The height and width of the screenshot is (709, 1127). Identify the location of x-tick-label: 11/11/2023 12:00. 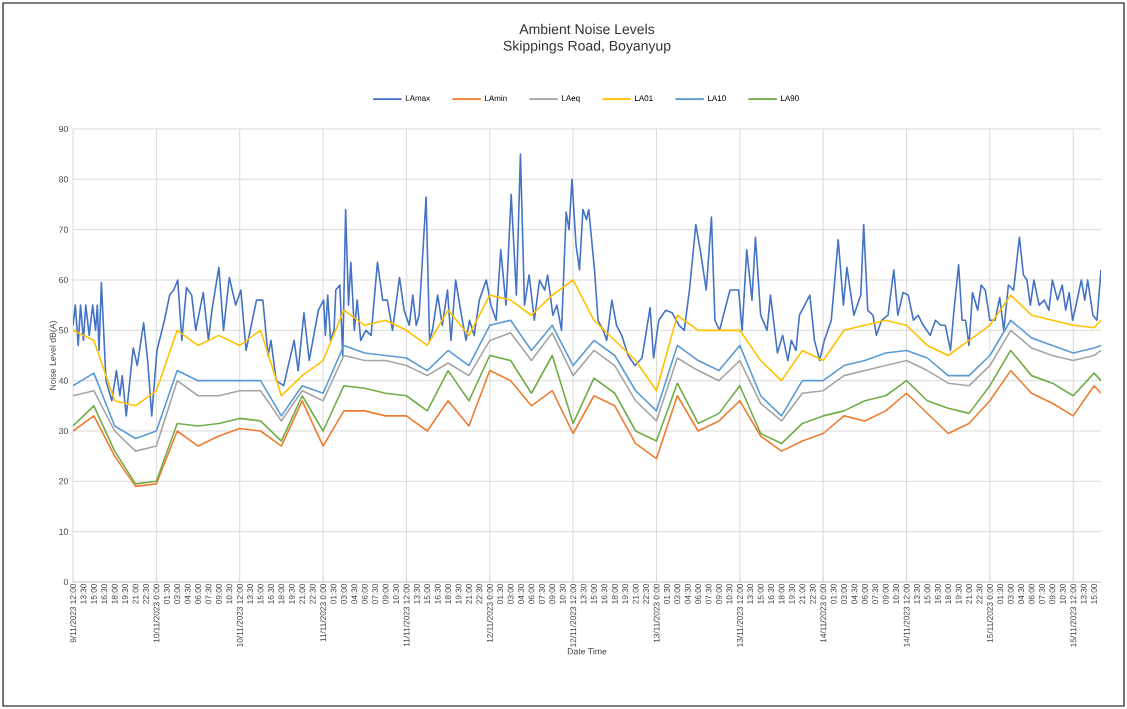
(406, 615).